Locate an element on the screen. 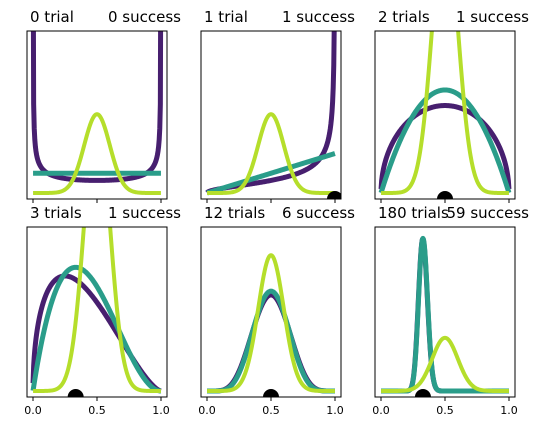  panel-title-trials: 12 trials is located at coordinates (234, 213).